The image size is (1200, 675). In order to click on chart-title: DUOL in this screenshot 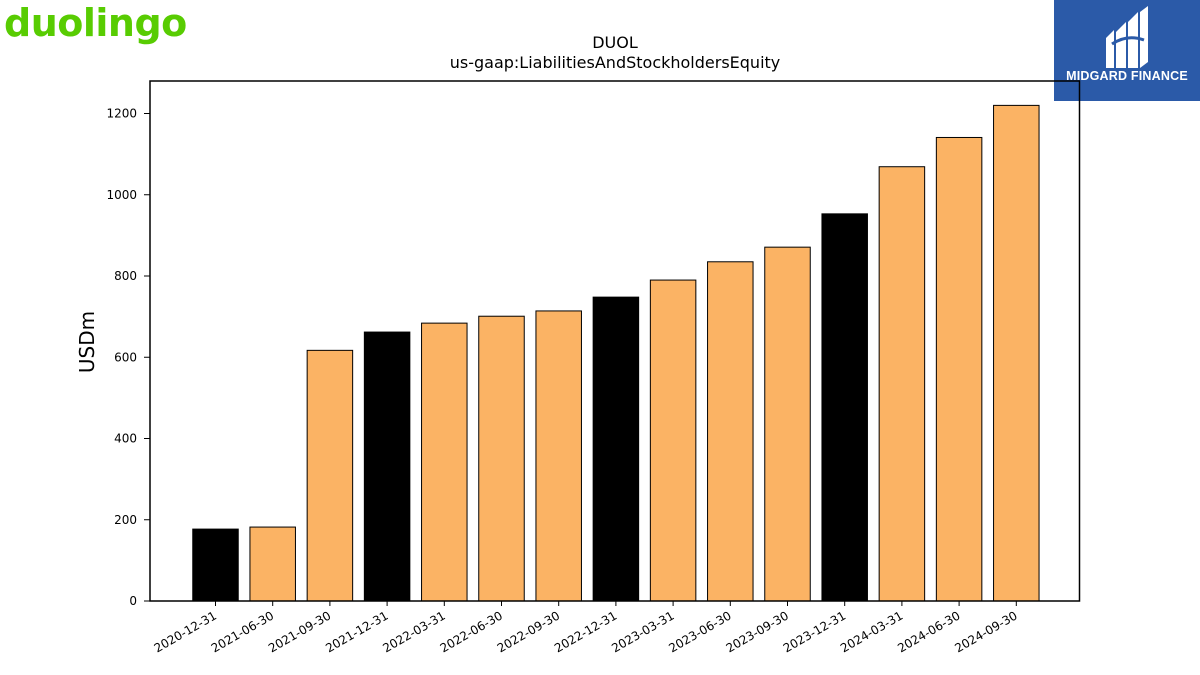, I will do `click(615, 42)`.